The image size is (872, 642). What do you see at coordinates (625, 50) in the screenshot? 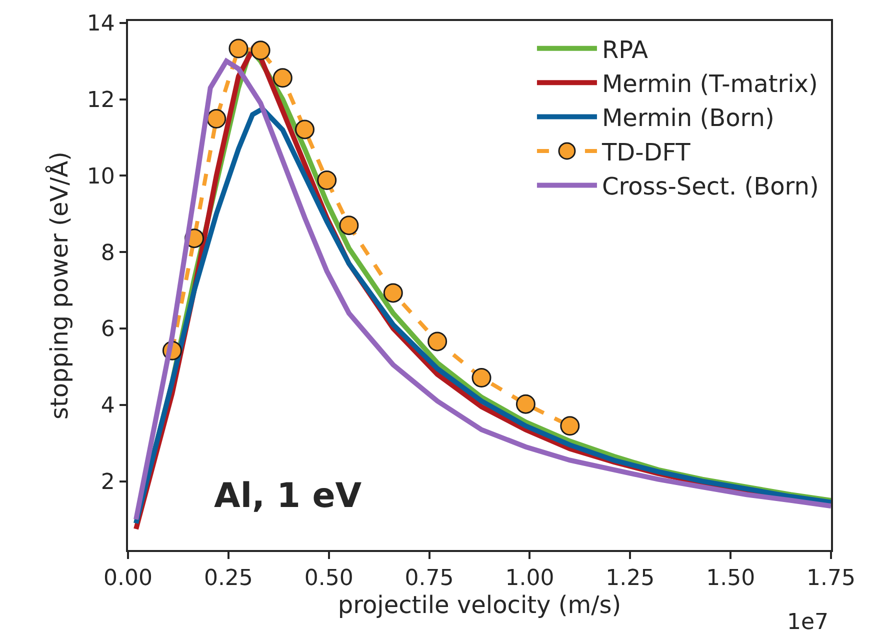
I see `legend-label: RPA` at bounding box center [625, 50].